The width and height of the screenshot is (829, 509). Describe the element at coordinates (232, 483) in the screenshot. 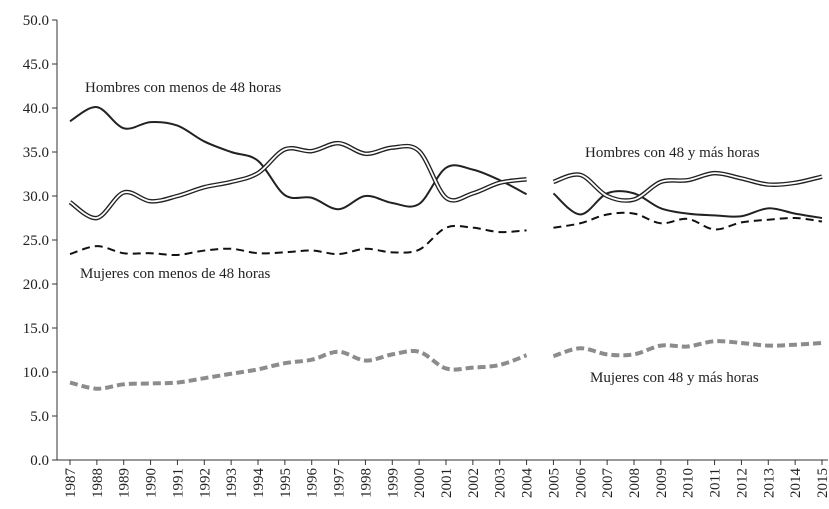

I see `x-tick-label: 1993` at that location.